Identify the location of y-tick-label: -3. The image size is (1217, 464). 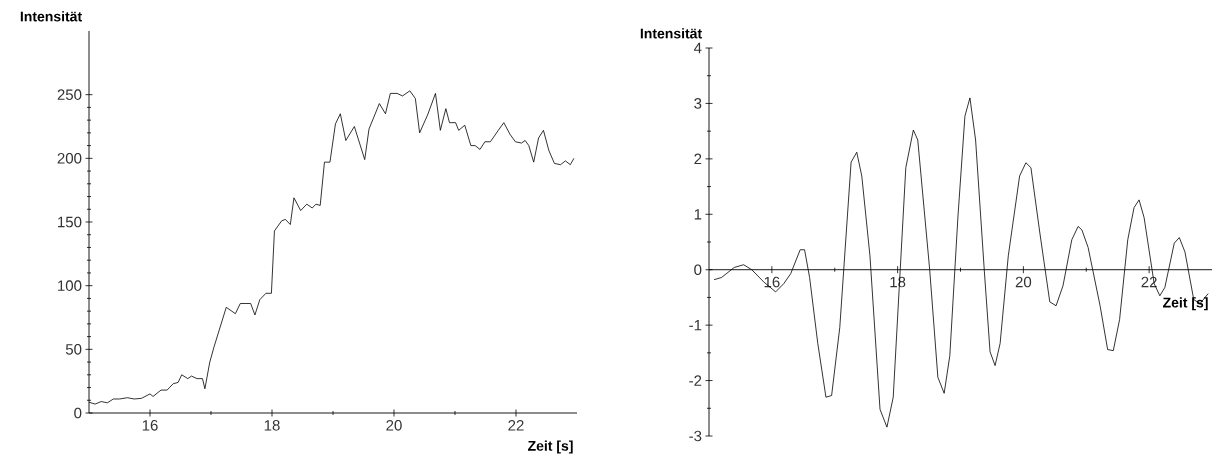
(695, 436).